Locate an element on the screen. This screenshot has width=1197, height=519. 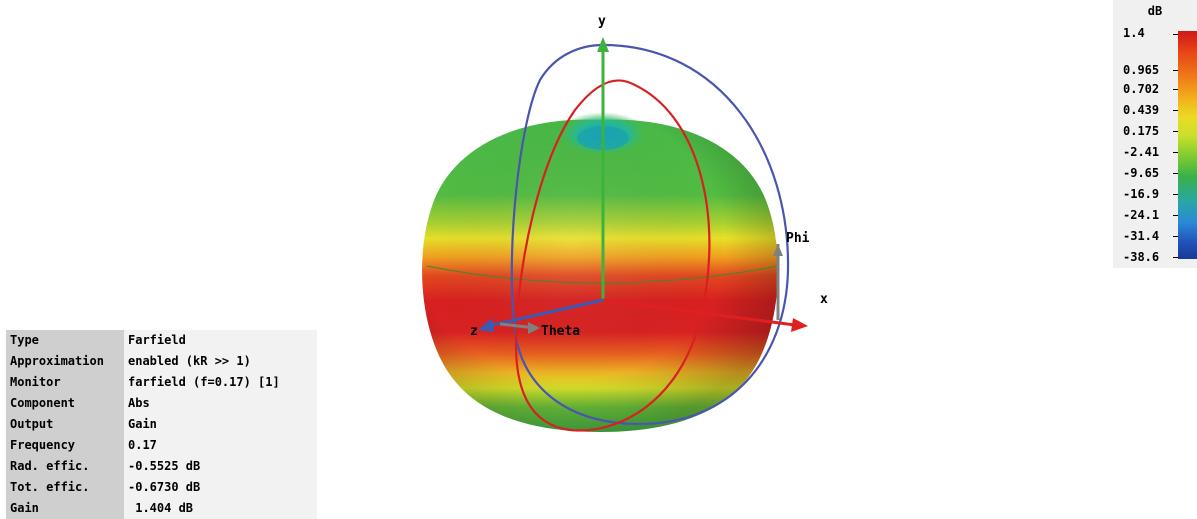
info-row: Monitor farfield (f=0.17) [1] is located at coordinates (161, 382).